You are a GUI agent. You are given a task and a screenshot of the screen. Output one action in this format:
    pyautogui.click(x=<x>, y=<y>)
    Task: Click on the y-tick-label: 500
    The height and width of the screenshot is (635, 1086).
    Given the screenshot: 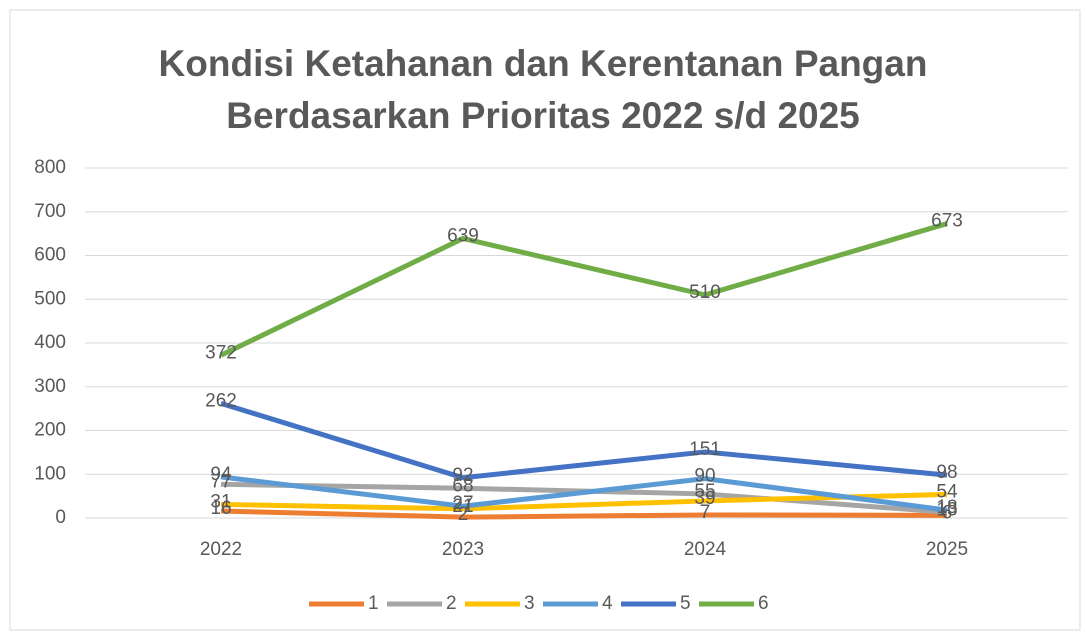 What is the action you would take?
    pyautogui.click(x=50, y=298)
    